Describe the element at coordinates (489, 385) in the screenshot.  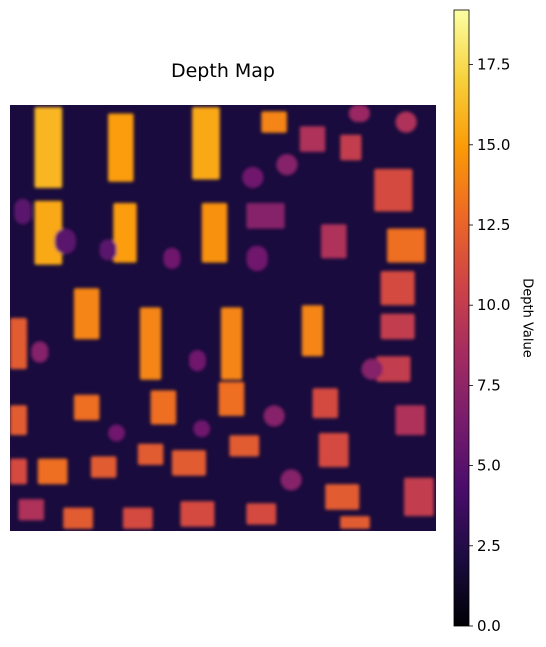
I see `colorbar-tick-label: 7.5` at that location.